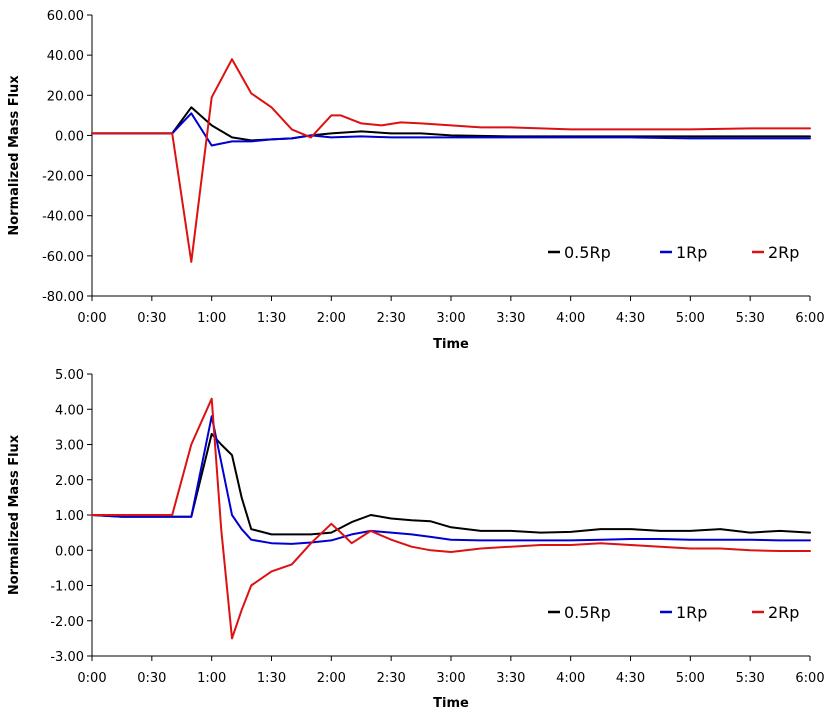  I want to click on bottom-x-axis-title: Time, so click(451, 703).